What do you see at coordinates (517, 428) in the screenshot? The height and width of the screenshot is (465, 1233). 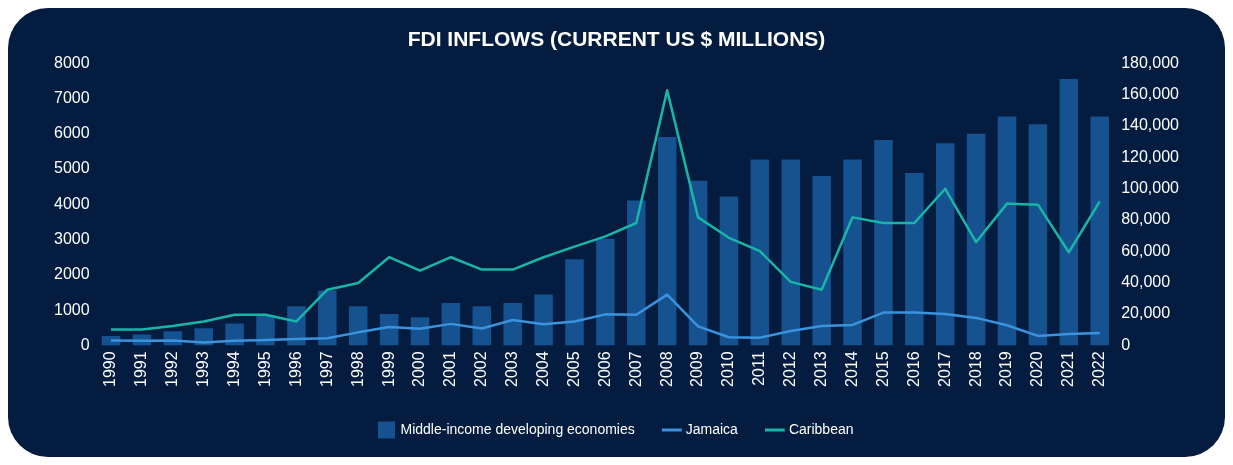 I see `legend-label: Middle-income developing economies` at bounding box center [517, 428].